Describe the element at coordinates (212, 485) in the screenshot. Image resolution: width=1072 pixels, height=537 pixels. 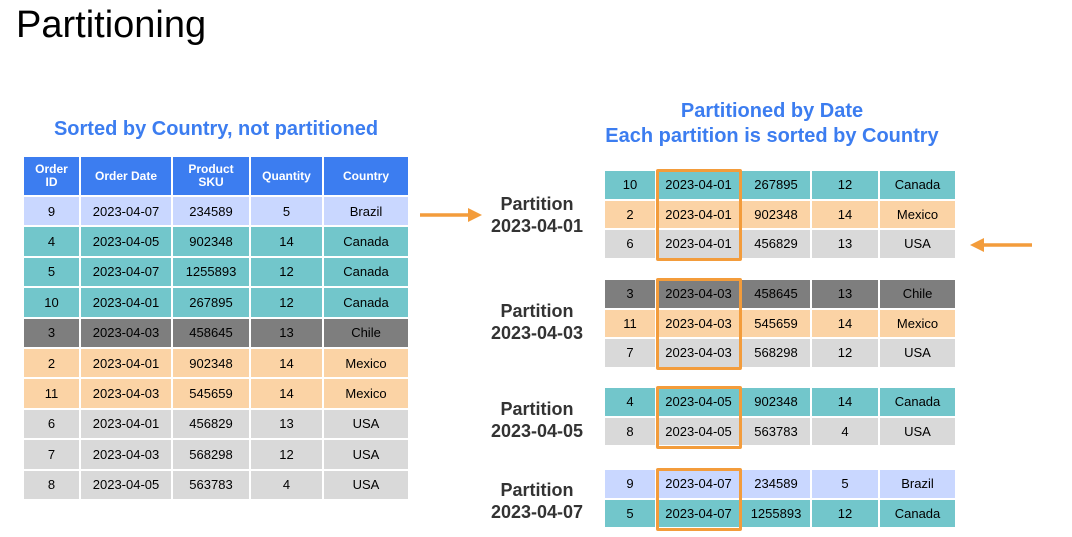
I see `product-sku-cell: 563783` at that location.